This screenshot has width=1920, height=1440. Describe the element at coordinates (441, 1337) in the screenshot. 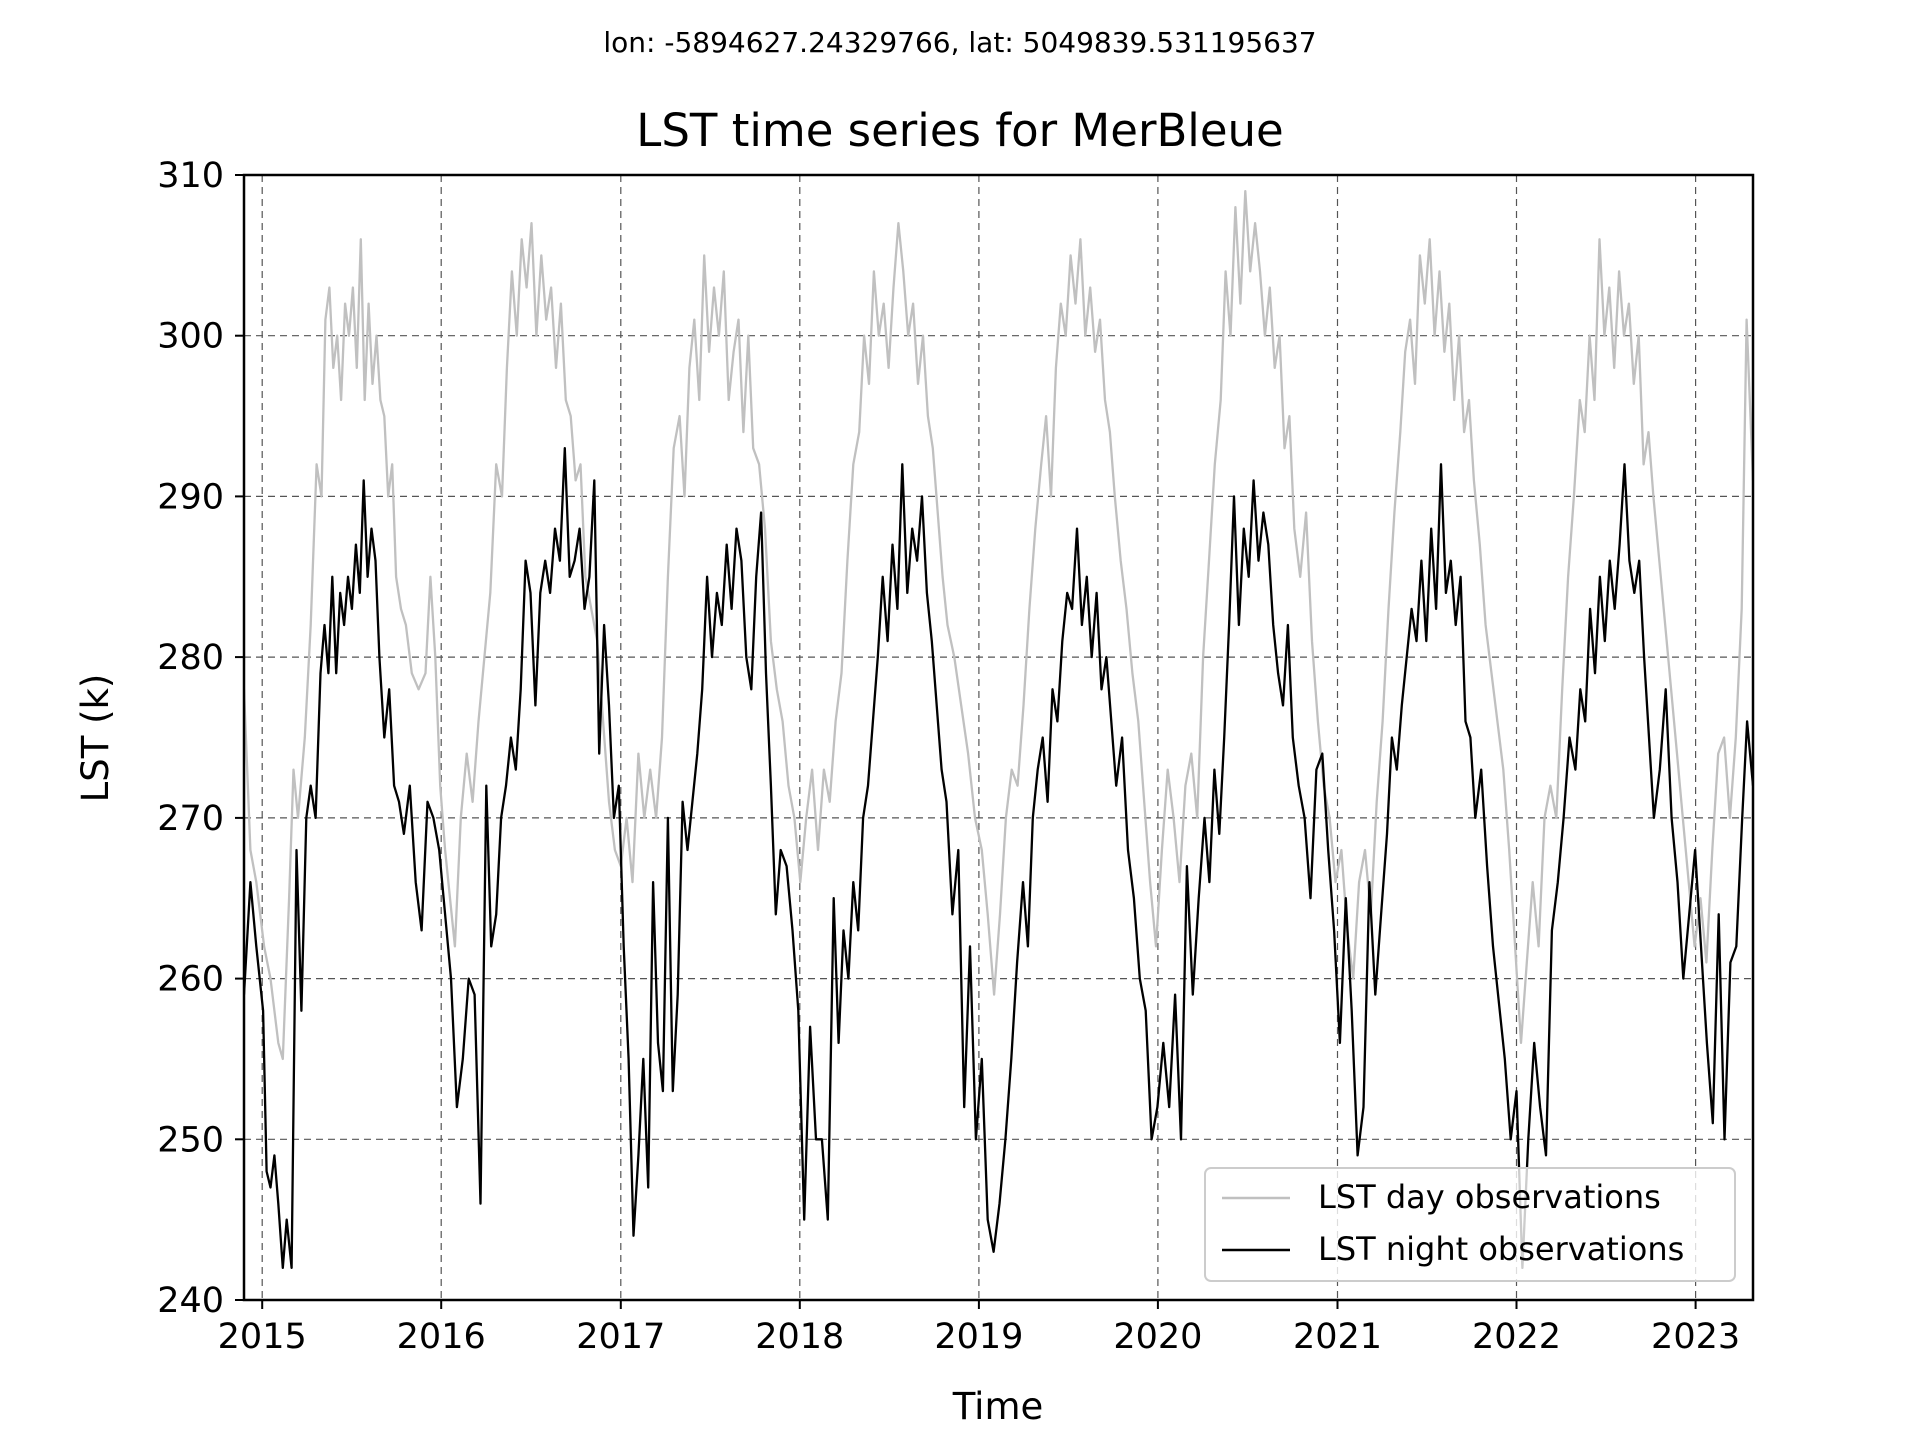

I see `x-tick-label: 2016` at that location.